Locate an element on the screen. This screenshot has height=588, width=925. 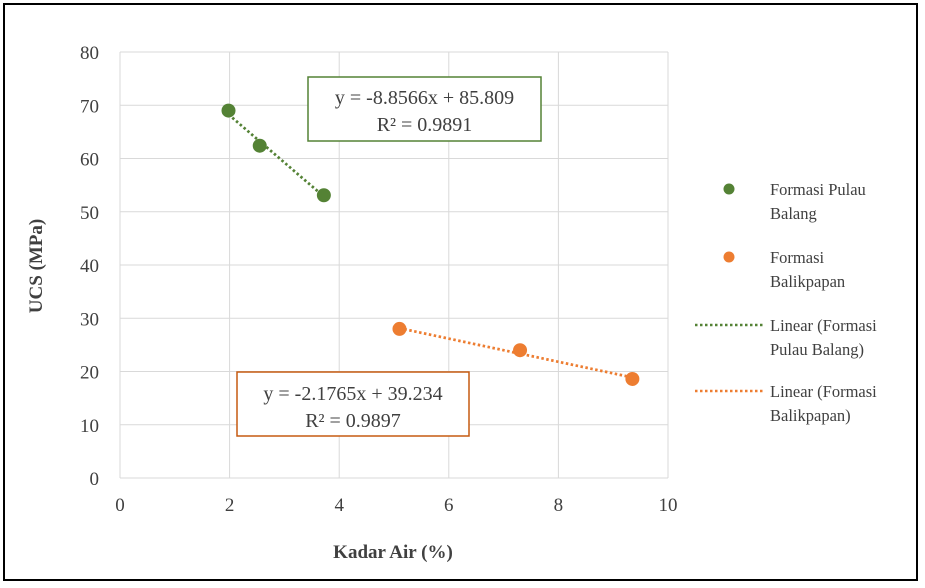
x-tick-label: 0 is located at coordinates (120, 505).